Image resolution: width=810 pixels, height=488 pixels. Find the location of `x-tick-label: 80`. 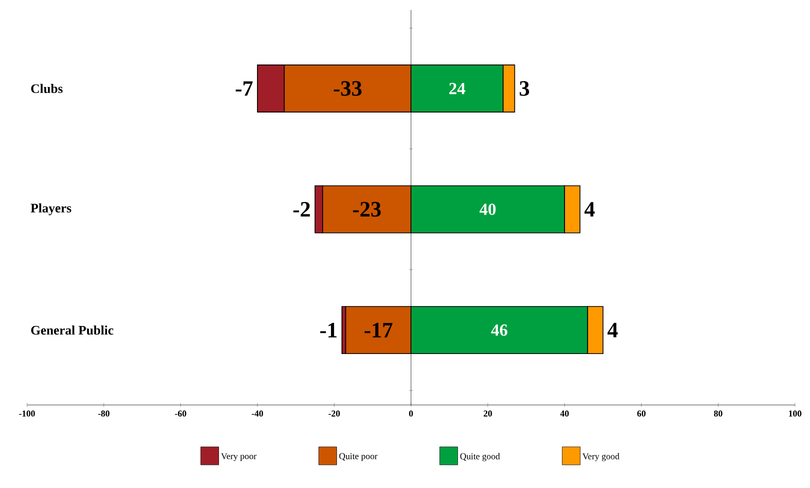

x-tick-label: 80 is located at coordinates (718, 413).